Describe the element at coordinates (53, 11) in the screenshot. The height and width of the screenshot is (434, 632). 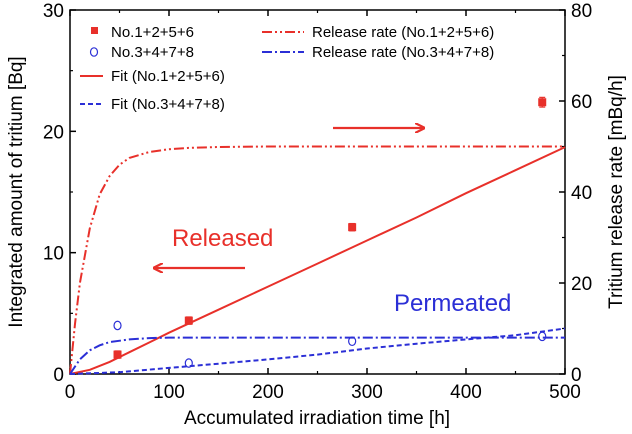
I see `y-tick-label: 30` at that location.